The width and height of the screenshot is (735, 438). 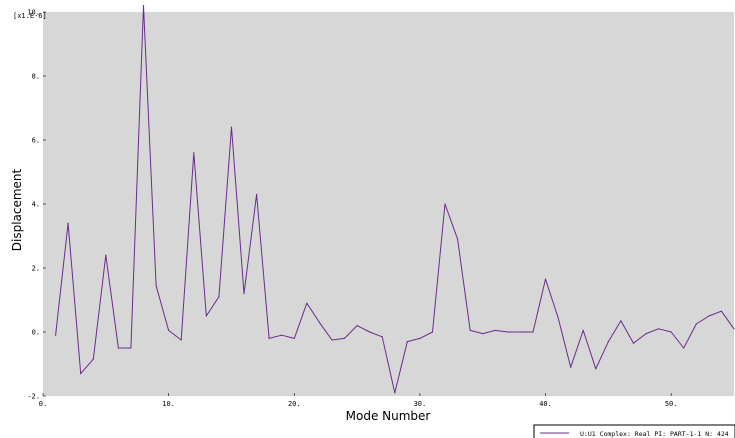 I want to click on legend-label: U:U1 Complex: Real PI: PART-1-1 N: 424, so click(x=654, y=434).